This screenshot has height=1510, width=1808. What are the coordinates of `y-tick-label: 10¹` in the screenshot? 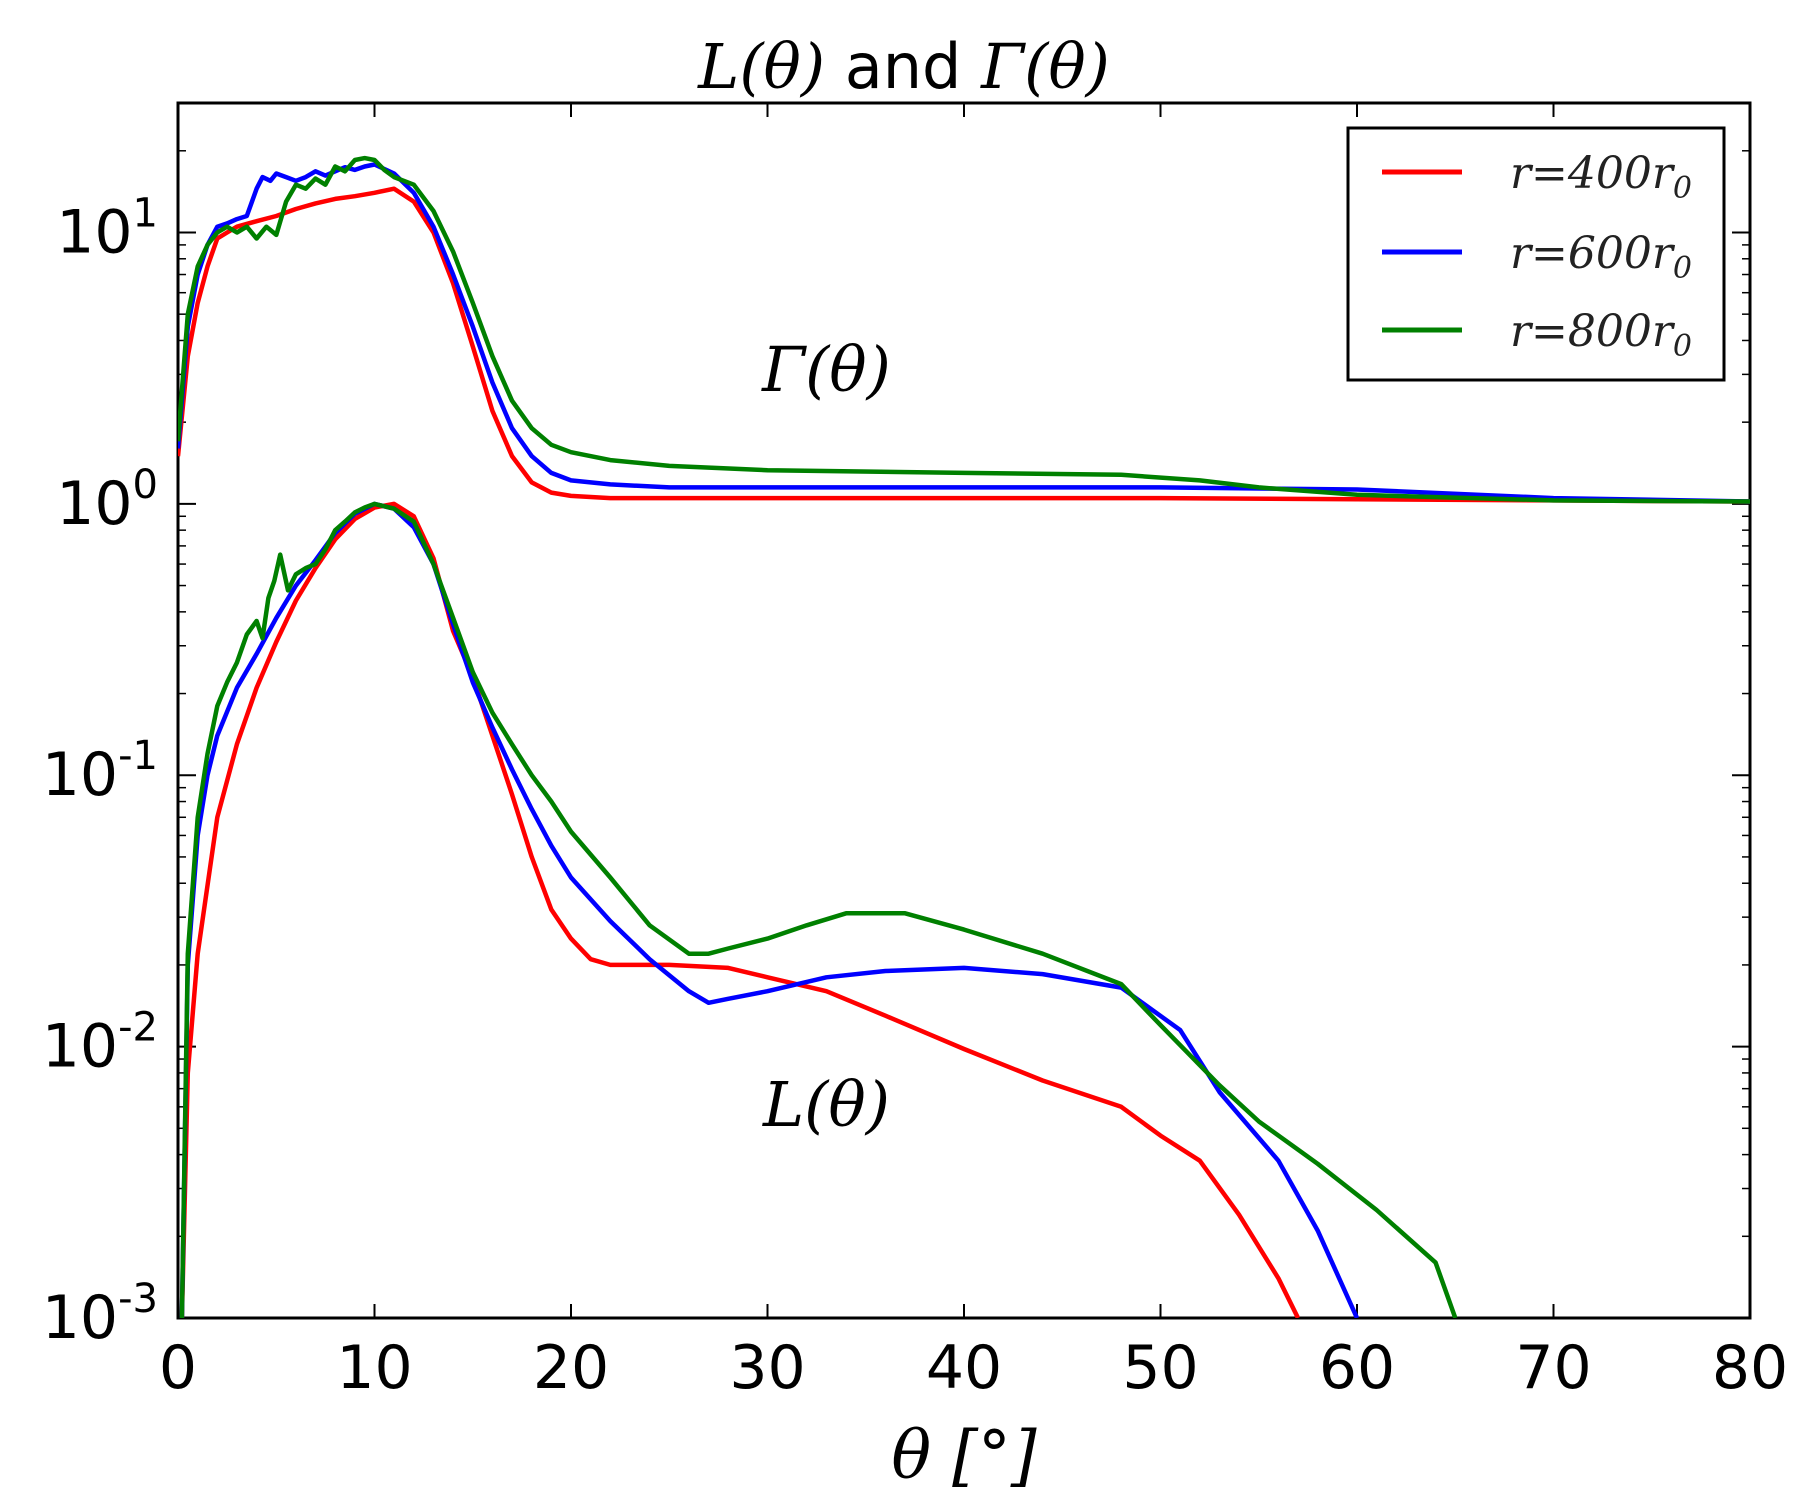 It's located at (107, 228).